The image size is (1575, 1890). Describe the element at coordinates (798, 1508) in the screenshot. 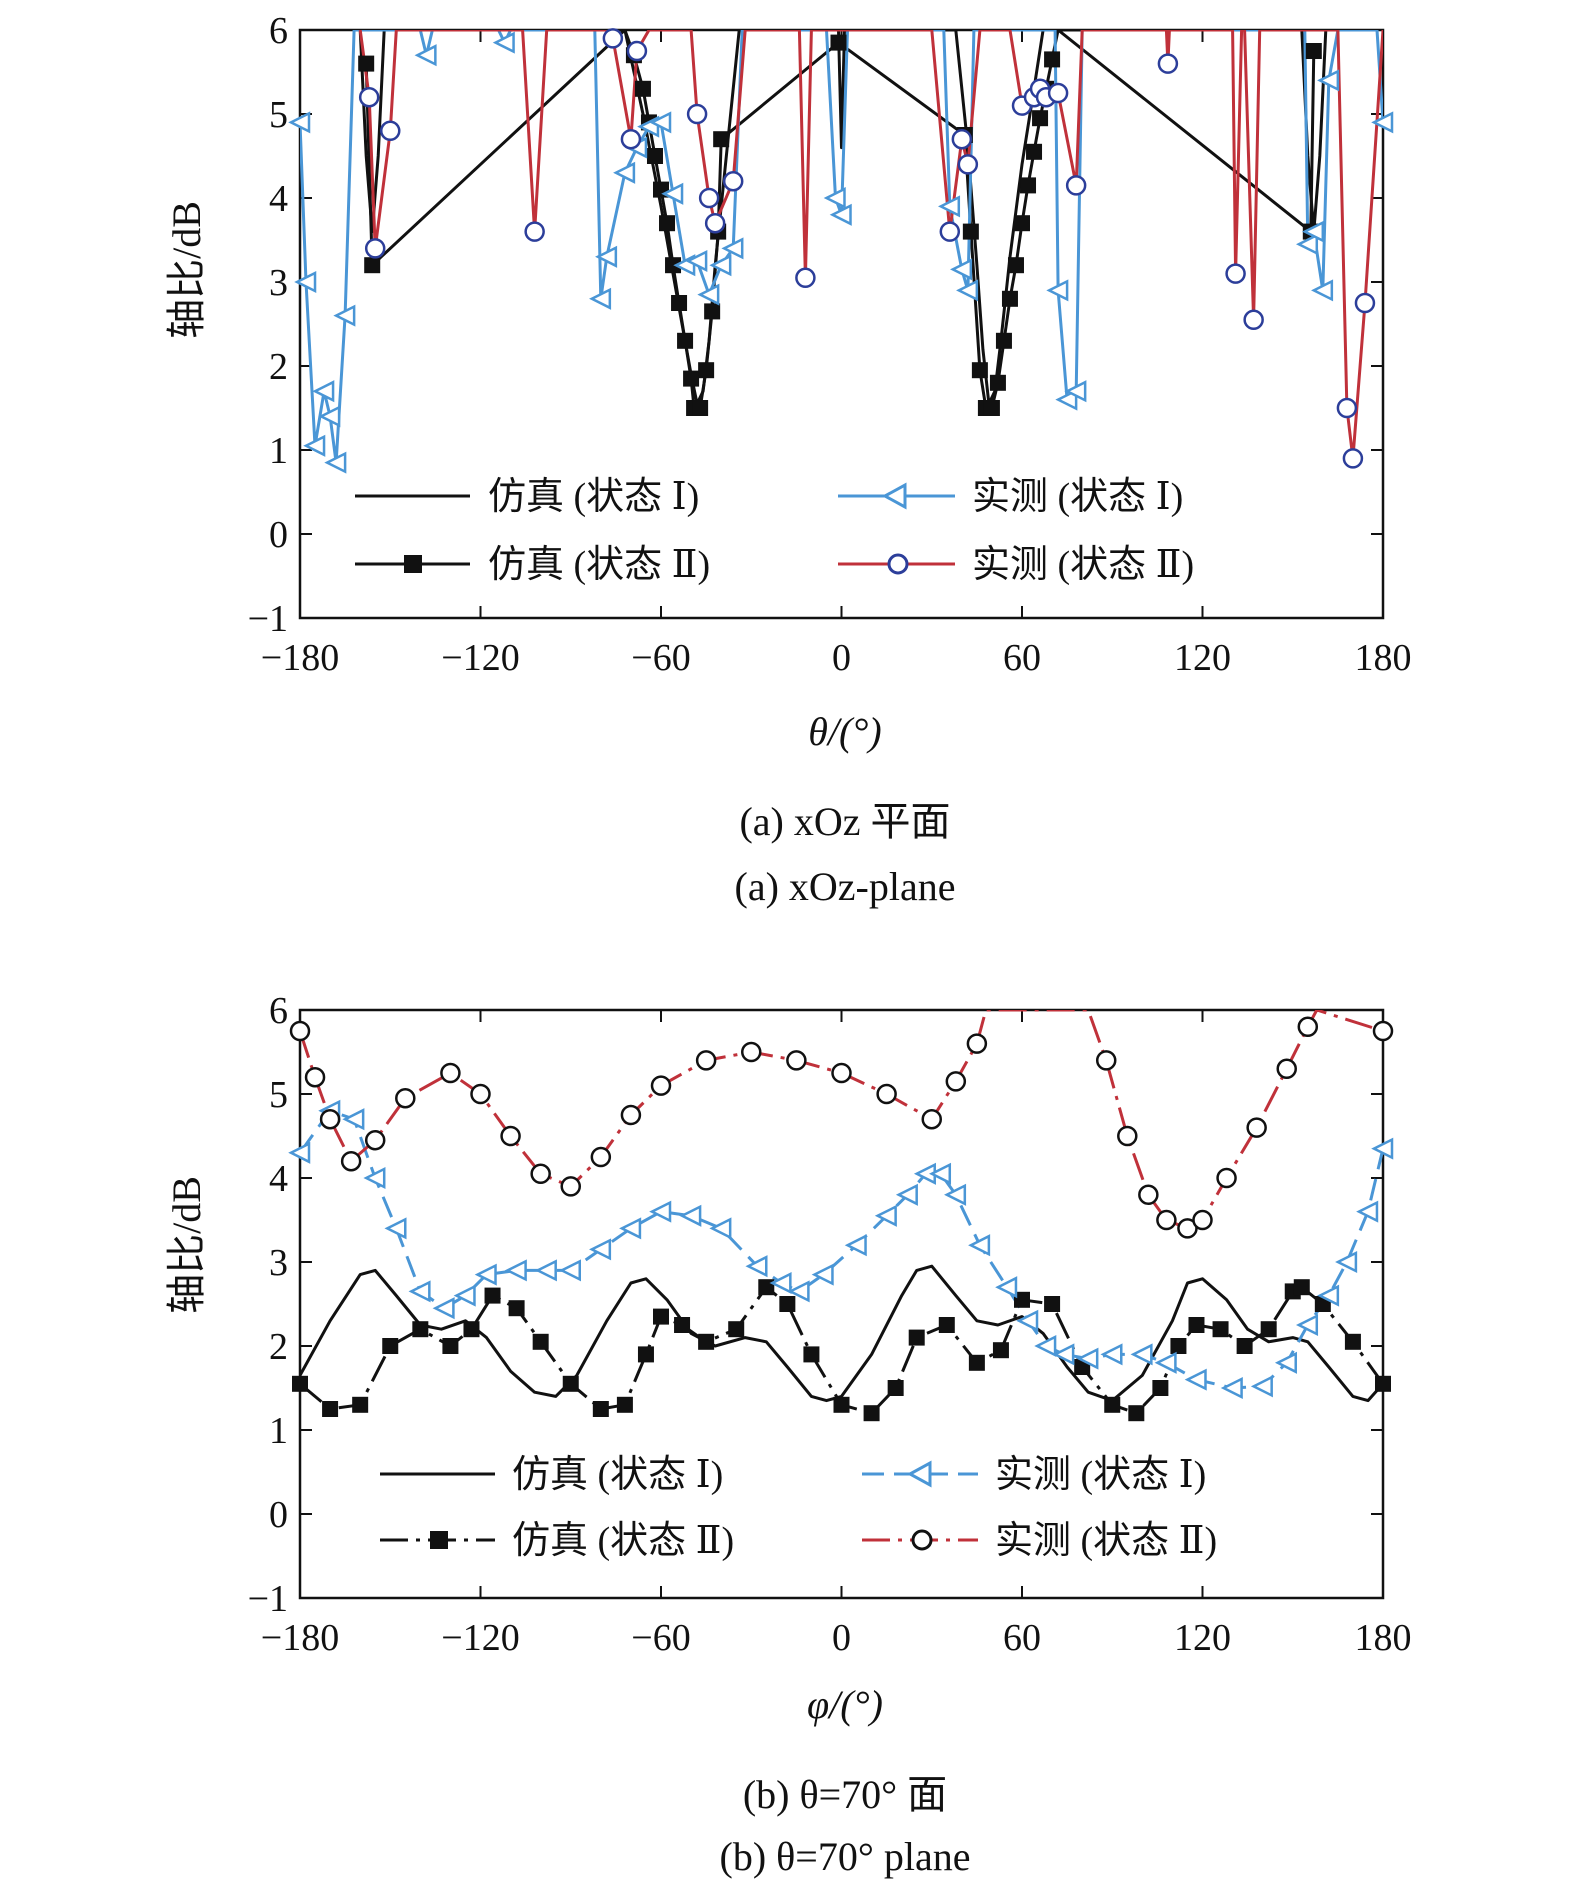

I see `legend-b: 仿真 (状态 Ⅰ) 仿真 (状态 Ⅱ) 实测 (状态 Ⅰ) 实测 (状态 Ⅱ)` at that location.